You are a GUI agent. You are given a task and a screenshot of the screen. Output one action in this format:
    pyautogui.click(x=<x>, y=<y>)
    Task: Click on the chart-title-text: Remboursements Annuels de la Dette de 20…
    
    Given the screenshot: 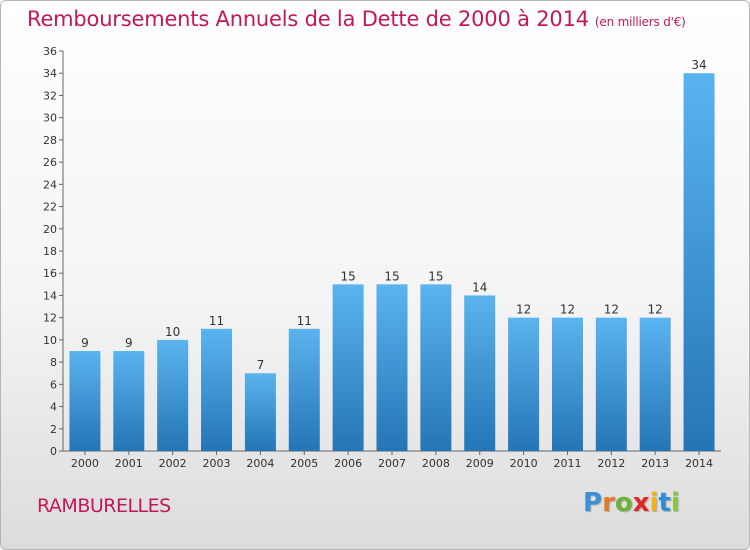 What is the action you would take?
    pyautogui.click(x=308, y=19)
    